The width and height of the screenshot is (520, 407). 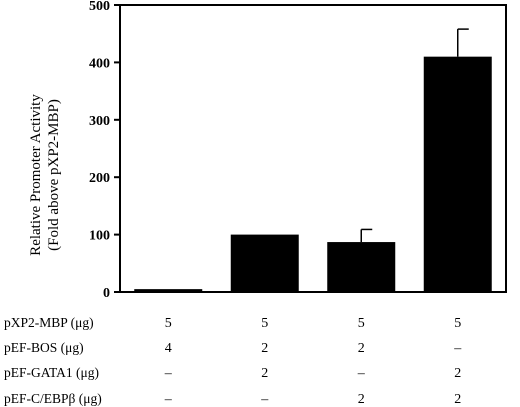 What do you see at coordinates (99, 7) in the screenshot?
I see `y-tick-label: 500` at bounding box center [99, 7].